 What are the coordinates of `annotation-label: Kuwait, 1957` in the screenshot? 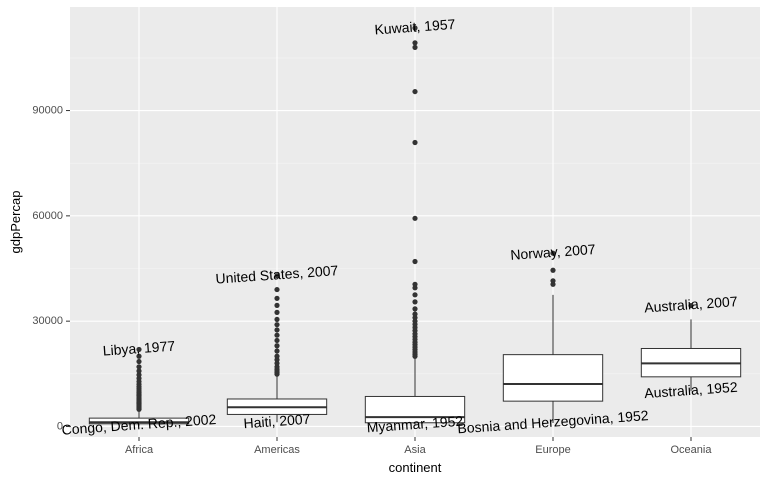 It's located at (415, 27).